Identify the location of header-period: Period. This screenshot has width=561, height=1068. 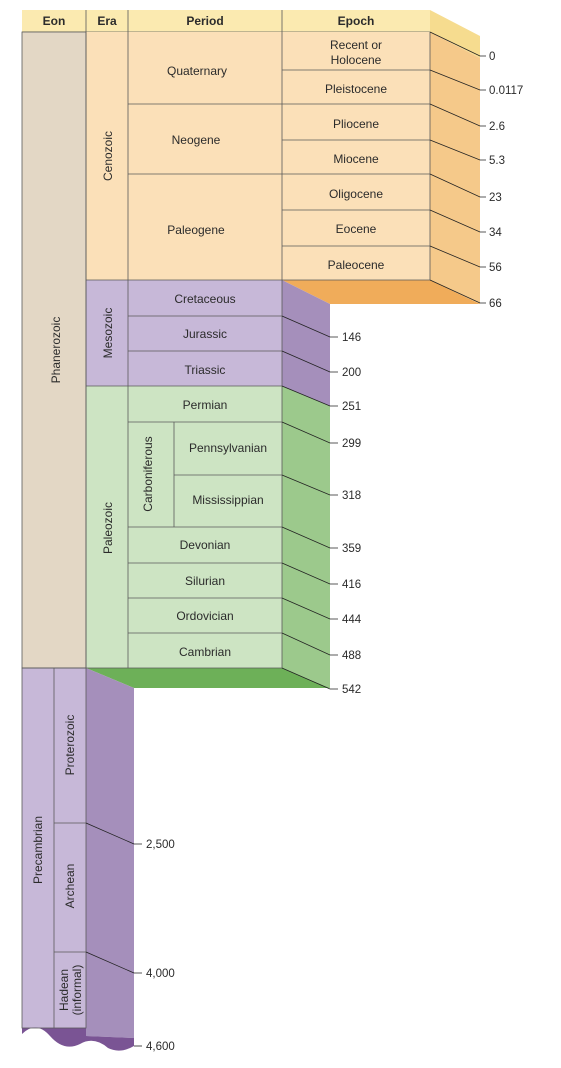
(204, 21).